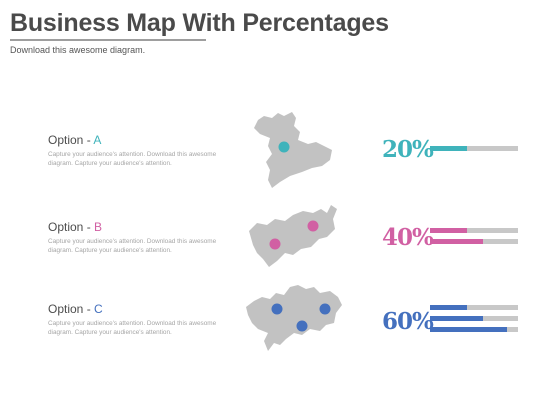  Describe the element at coordinates (71, 309) in the screenshot. I see `option-c-label-prefix: Option -` at that location.